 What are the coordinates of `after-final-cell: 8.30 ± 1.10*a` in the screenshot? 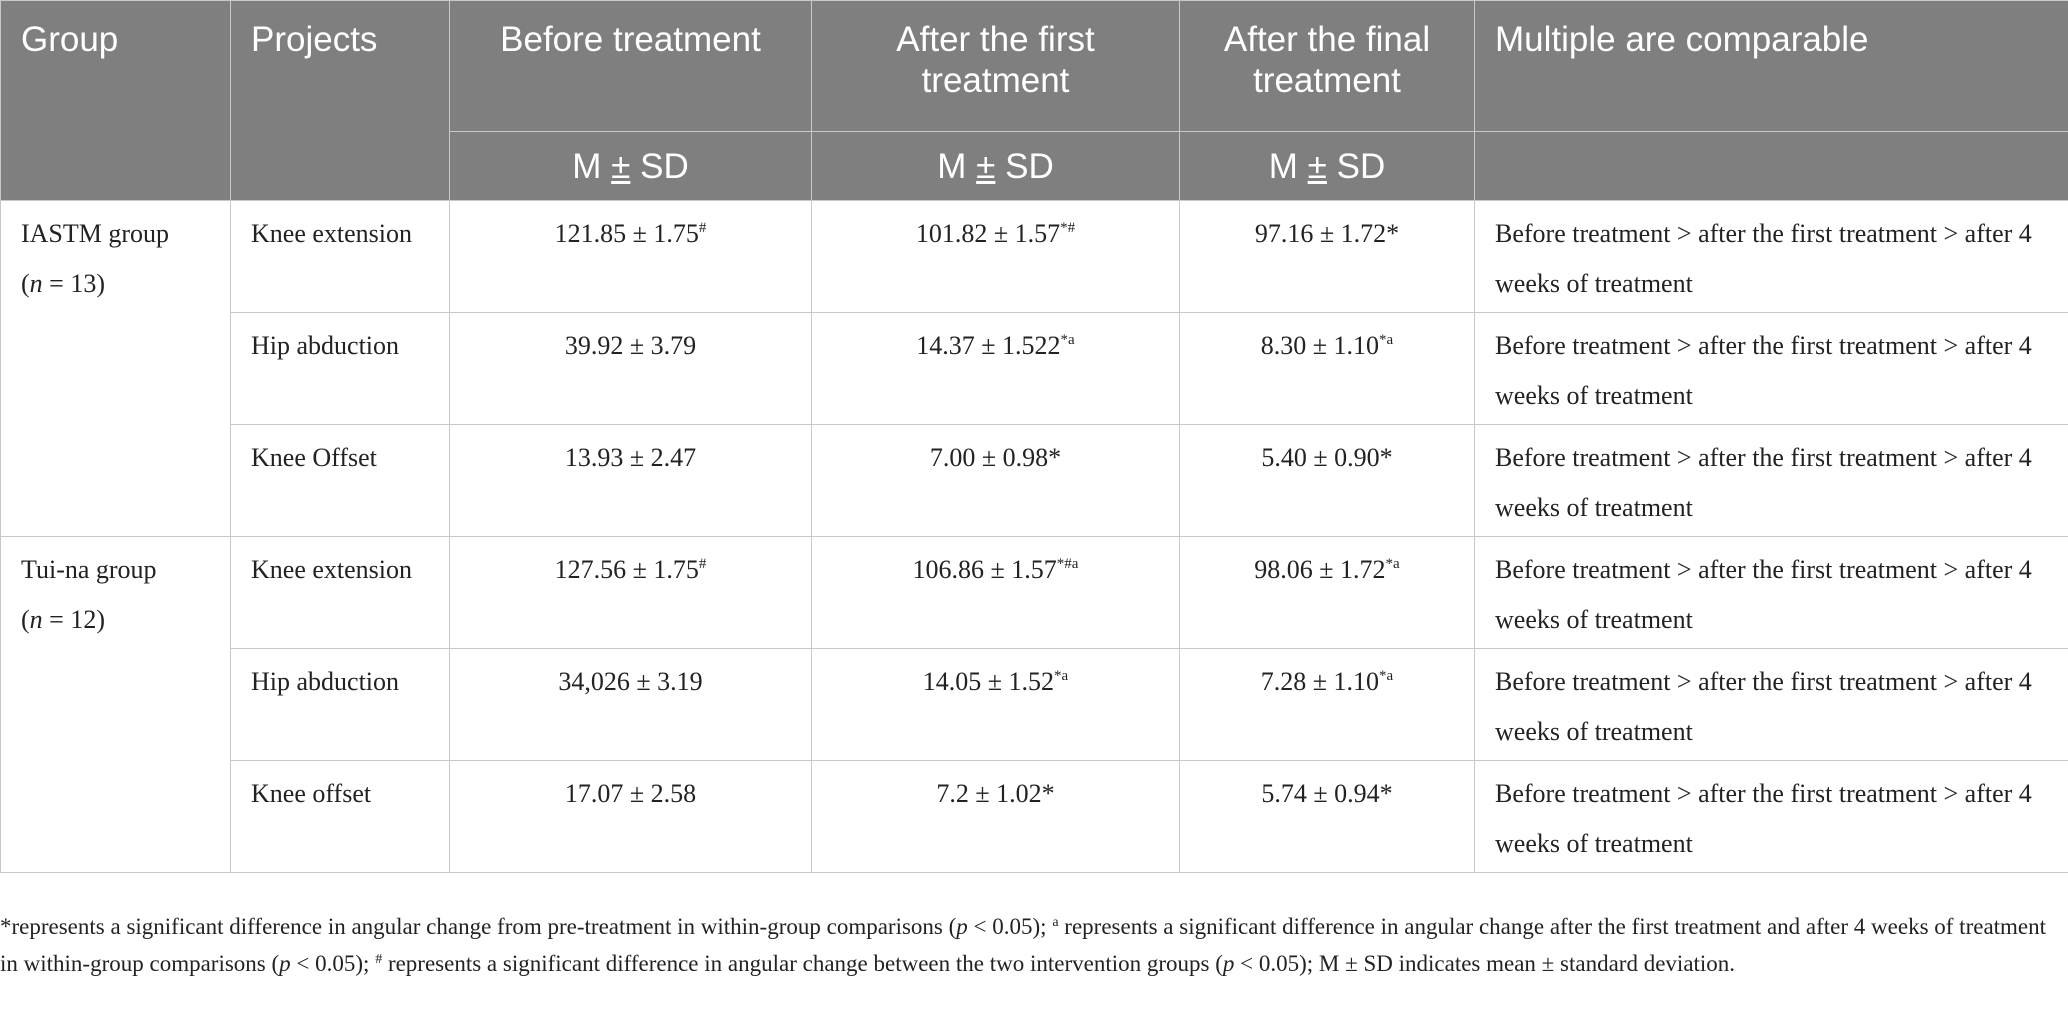 It's located at (1327, 368).